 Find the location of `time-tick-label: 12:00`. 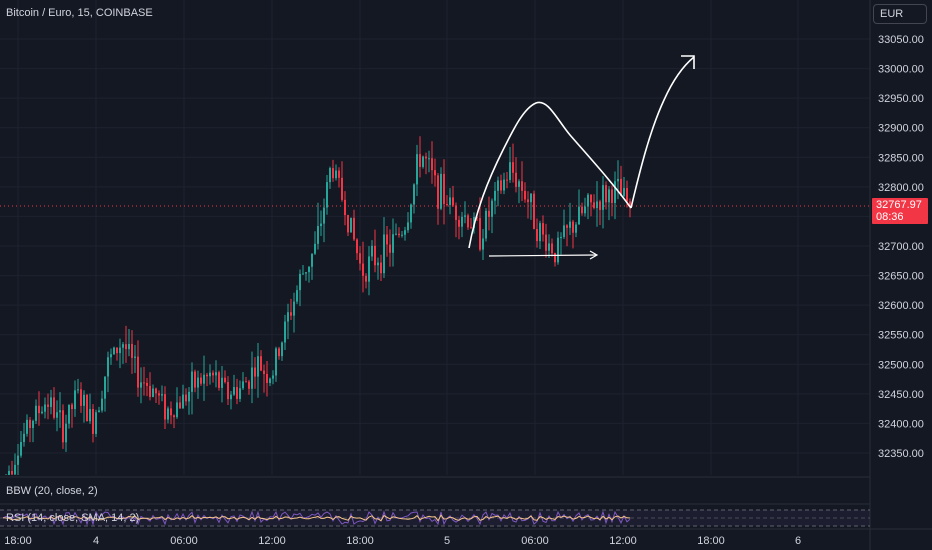

time-tick-label: 12:00 is located at coordinates (272, 541).